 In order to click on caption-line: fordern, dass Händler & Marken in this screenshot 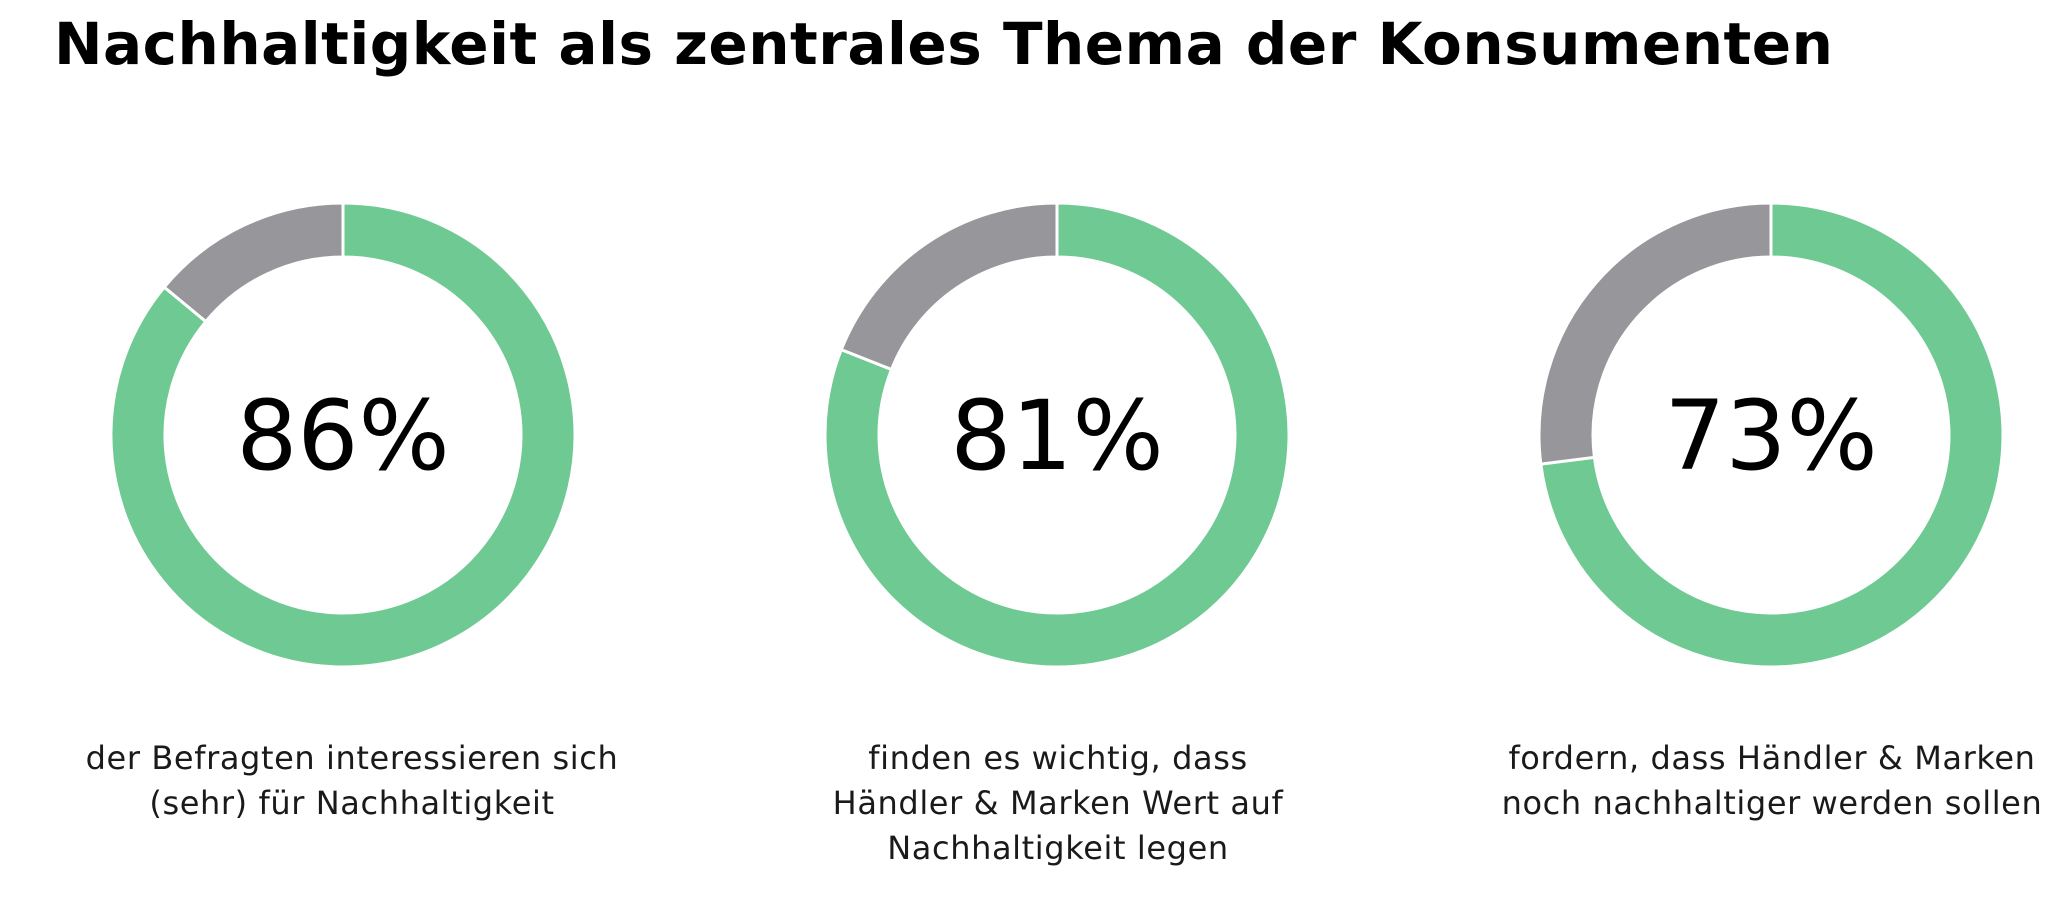, I will do `click(1772, 758)`.